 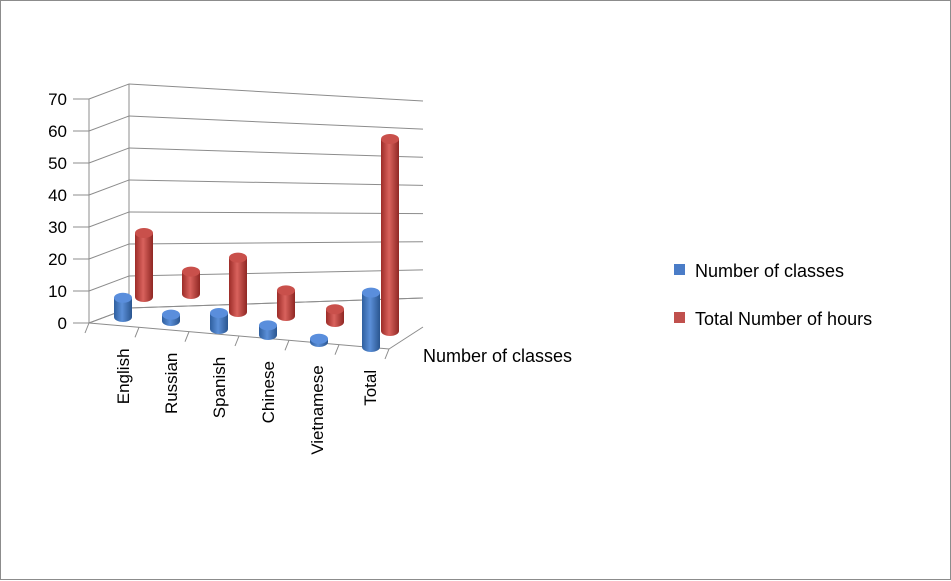 What do you see at coordinates (773, 295) in the screenshot?
I see `legend: Number of classes Total Number of hours` at bounding box center [773, 295].